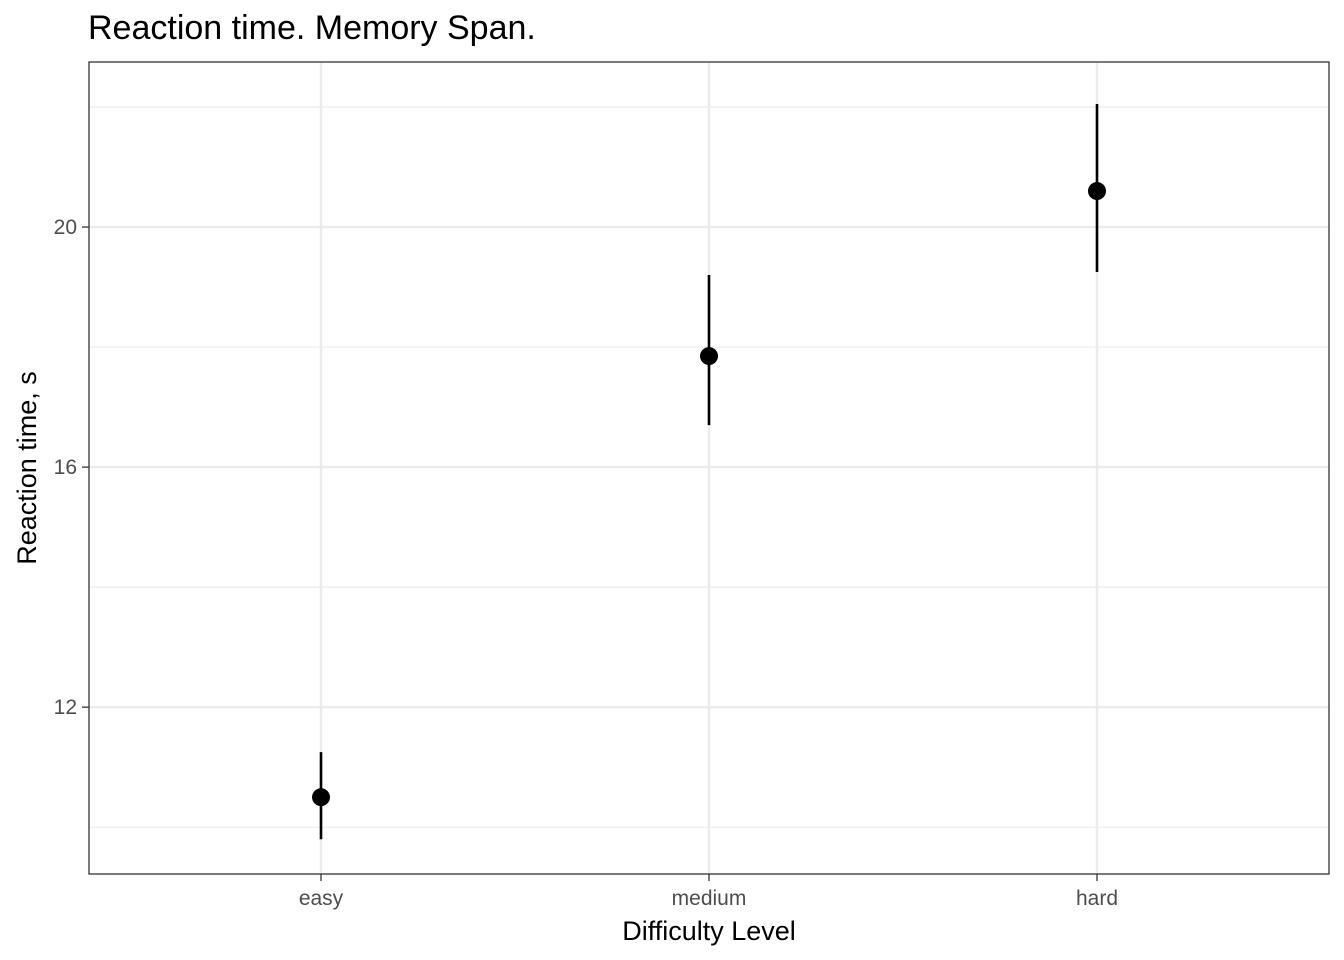 This screenshot has width=1344, height=960. What do you see at coordinates (709, 931) in the screenshot?
I see `x-axis-title: Difficulty Level` at bounding box center [709, 931].